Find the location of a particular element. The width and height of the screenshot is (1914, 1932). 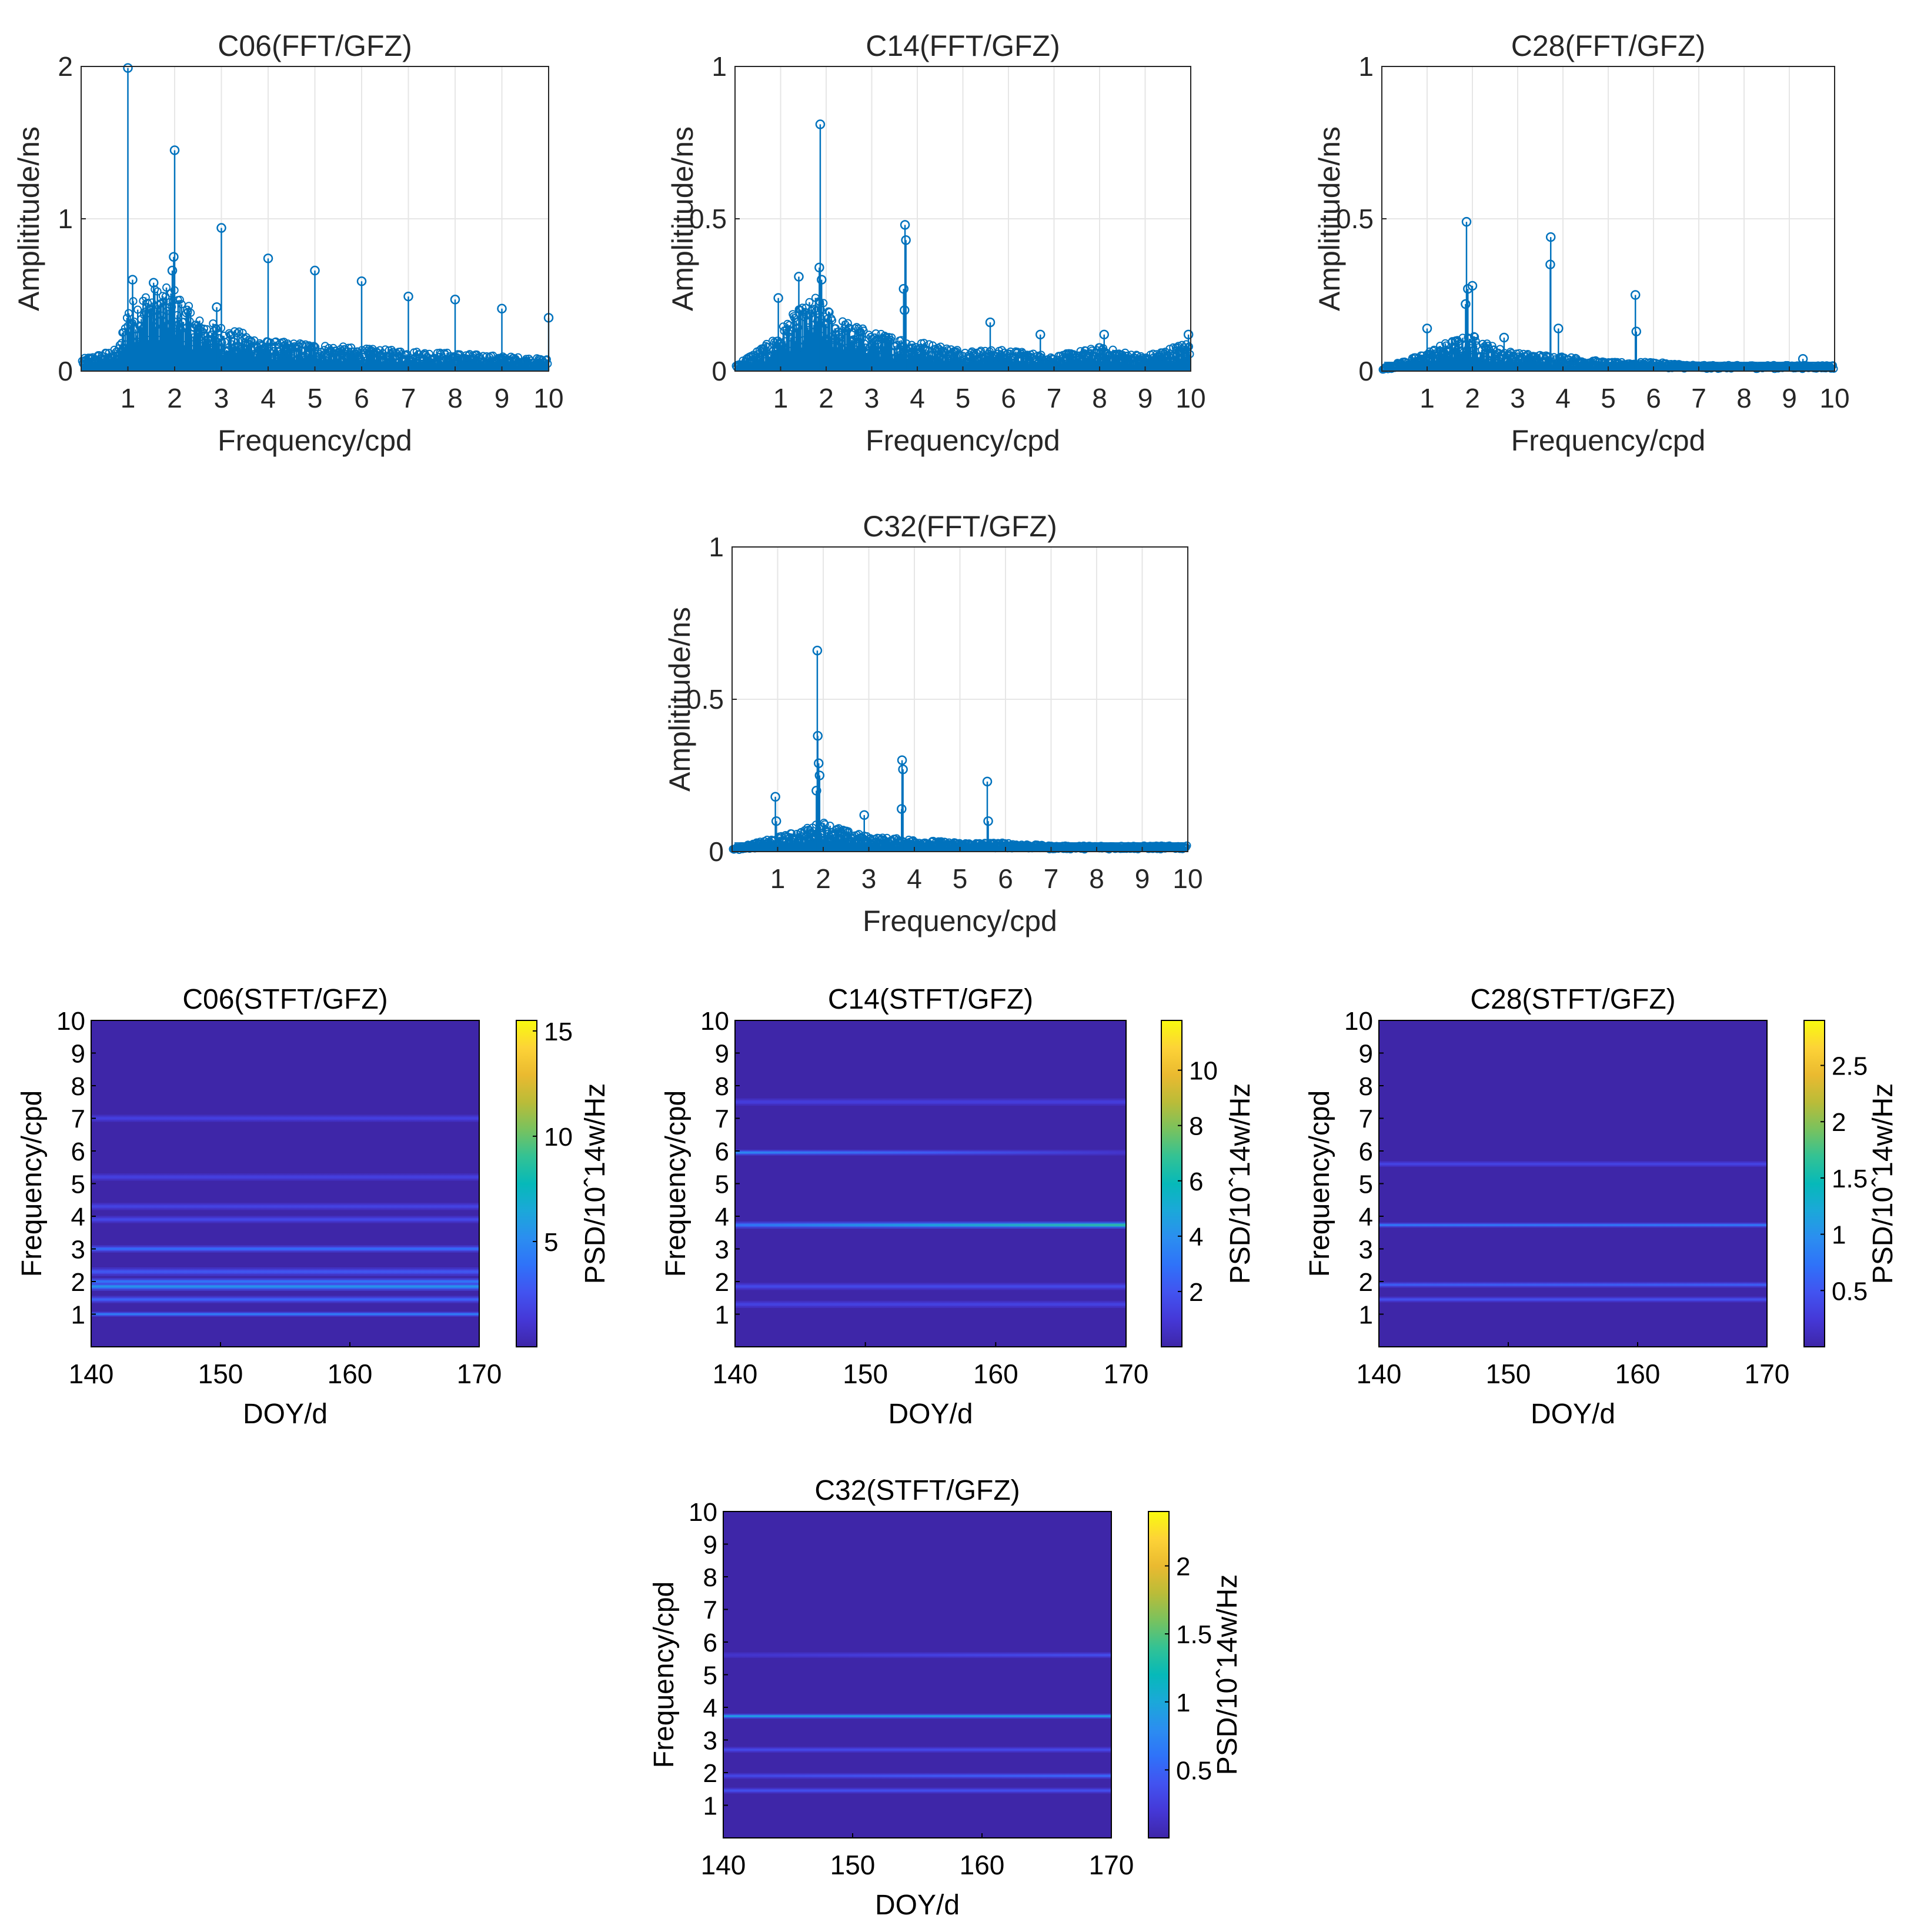

x-tick-label: 1 is located at coordinates (778, 878).